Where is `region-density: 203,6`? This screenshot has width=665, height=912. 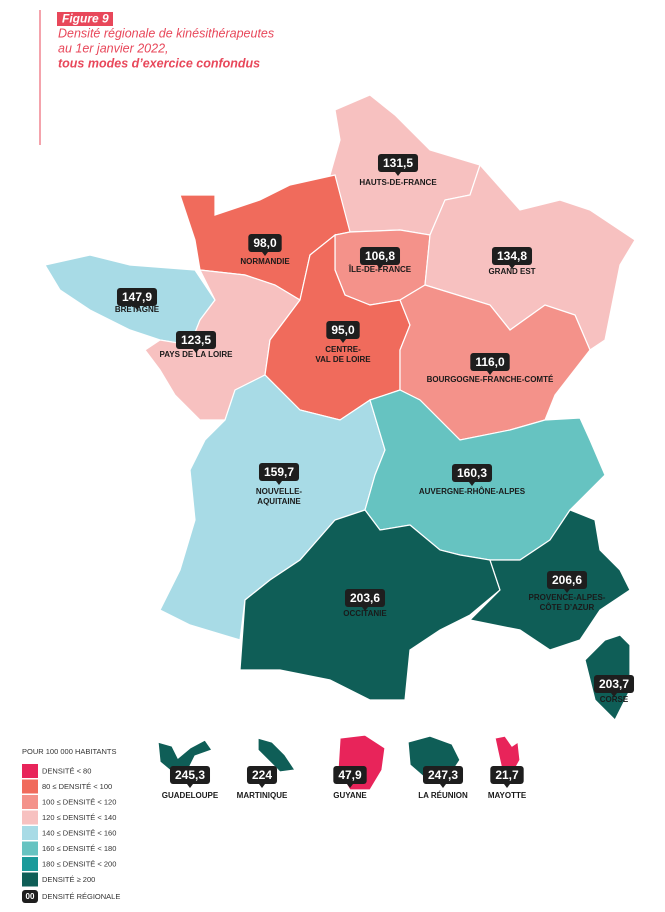 region-density: 203,6 is located at coordinates (365, 598).